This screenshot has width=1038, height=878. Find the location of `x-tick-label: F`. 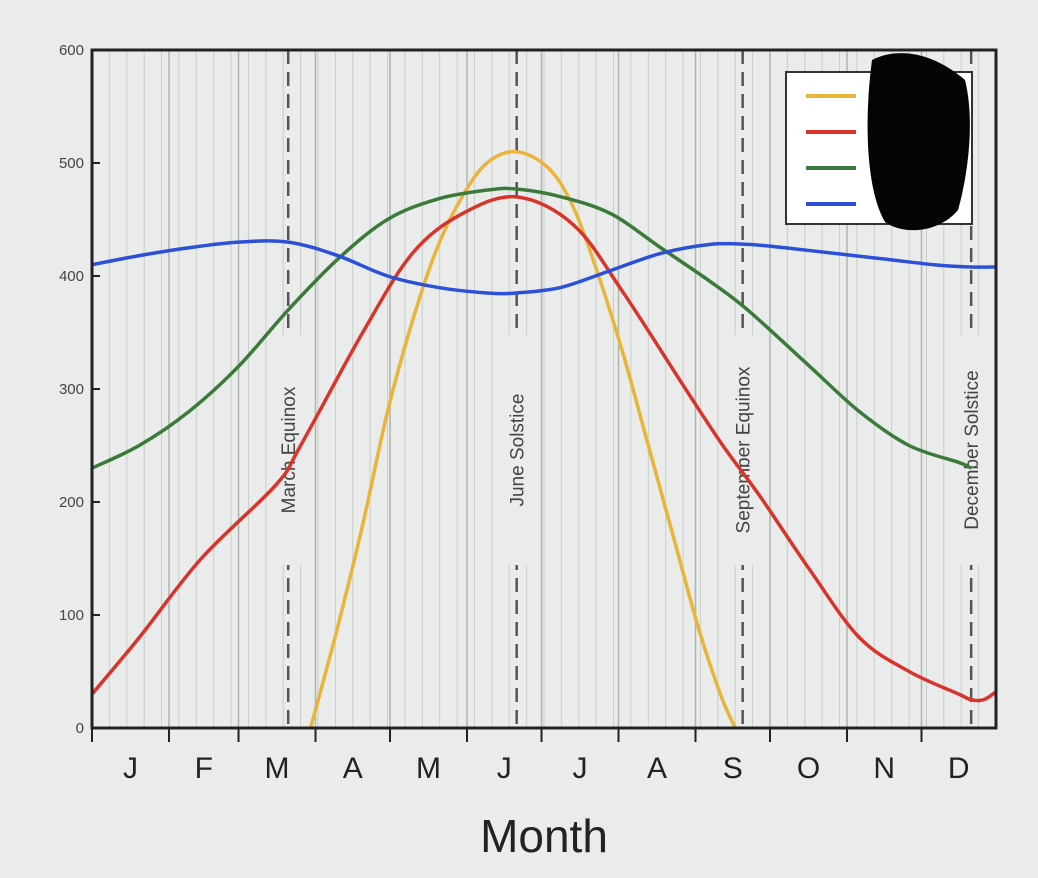

x-tick-label: F is located at coordinates (204, 768).